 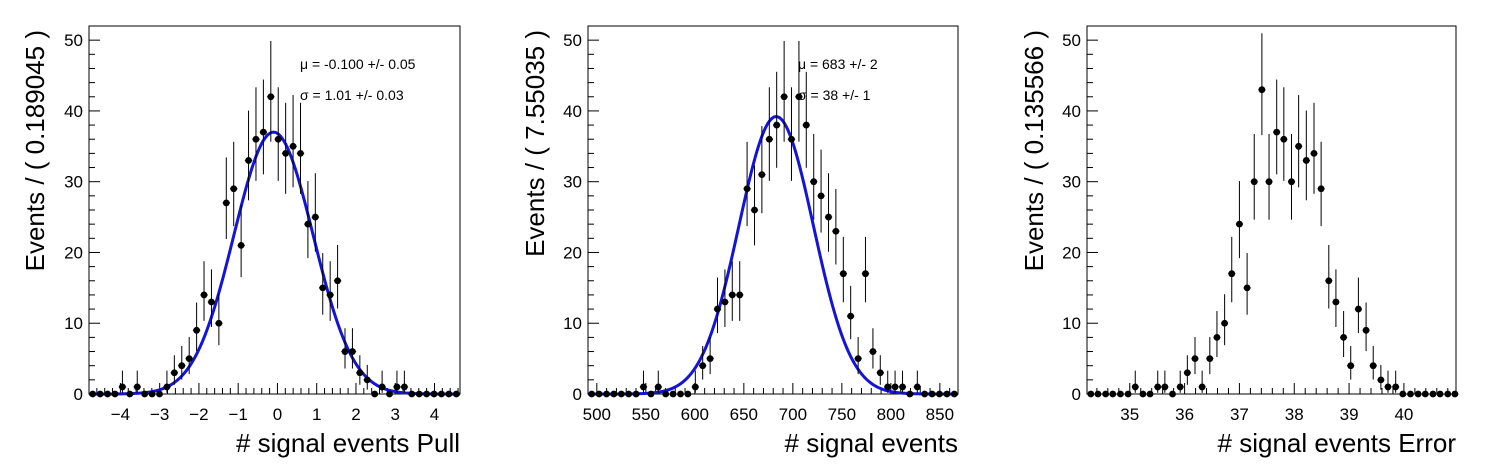 What do you see at coordinates (120, 414) in the screenshot?
I see `x-tick-label: −4` at bounding box center [120, 414].